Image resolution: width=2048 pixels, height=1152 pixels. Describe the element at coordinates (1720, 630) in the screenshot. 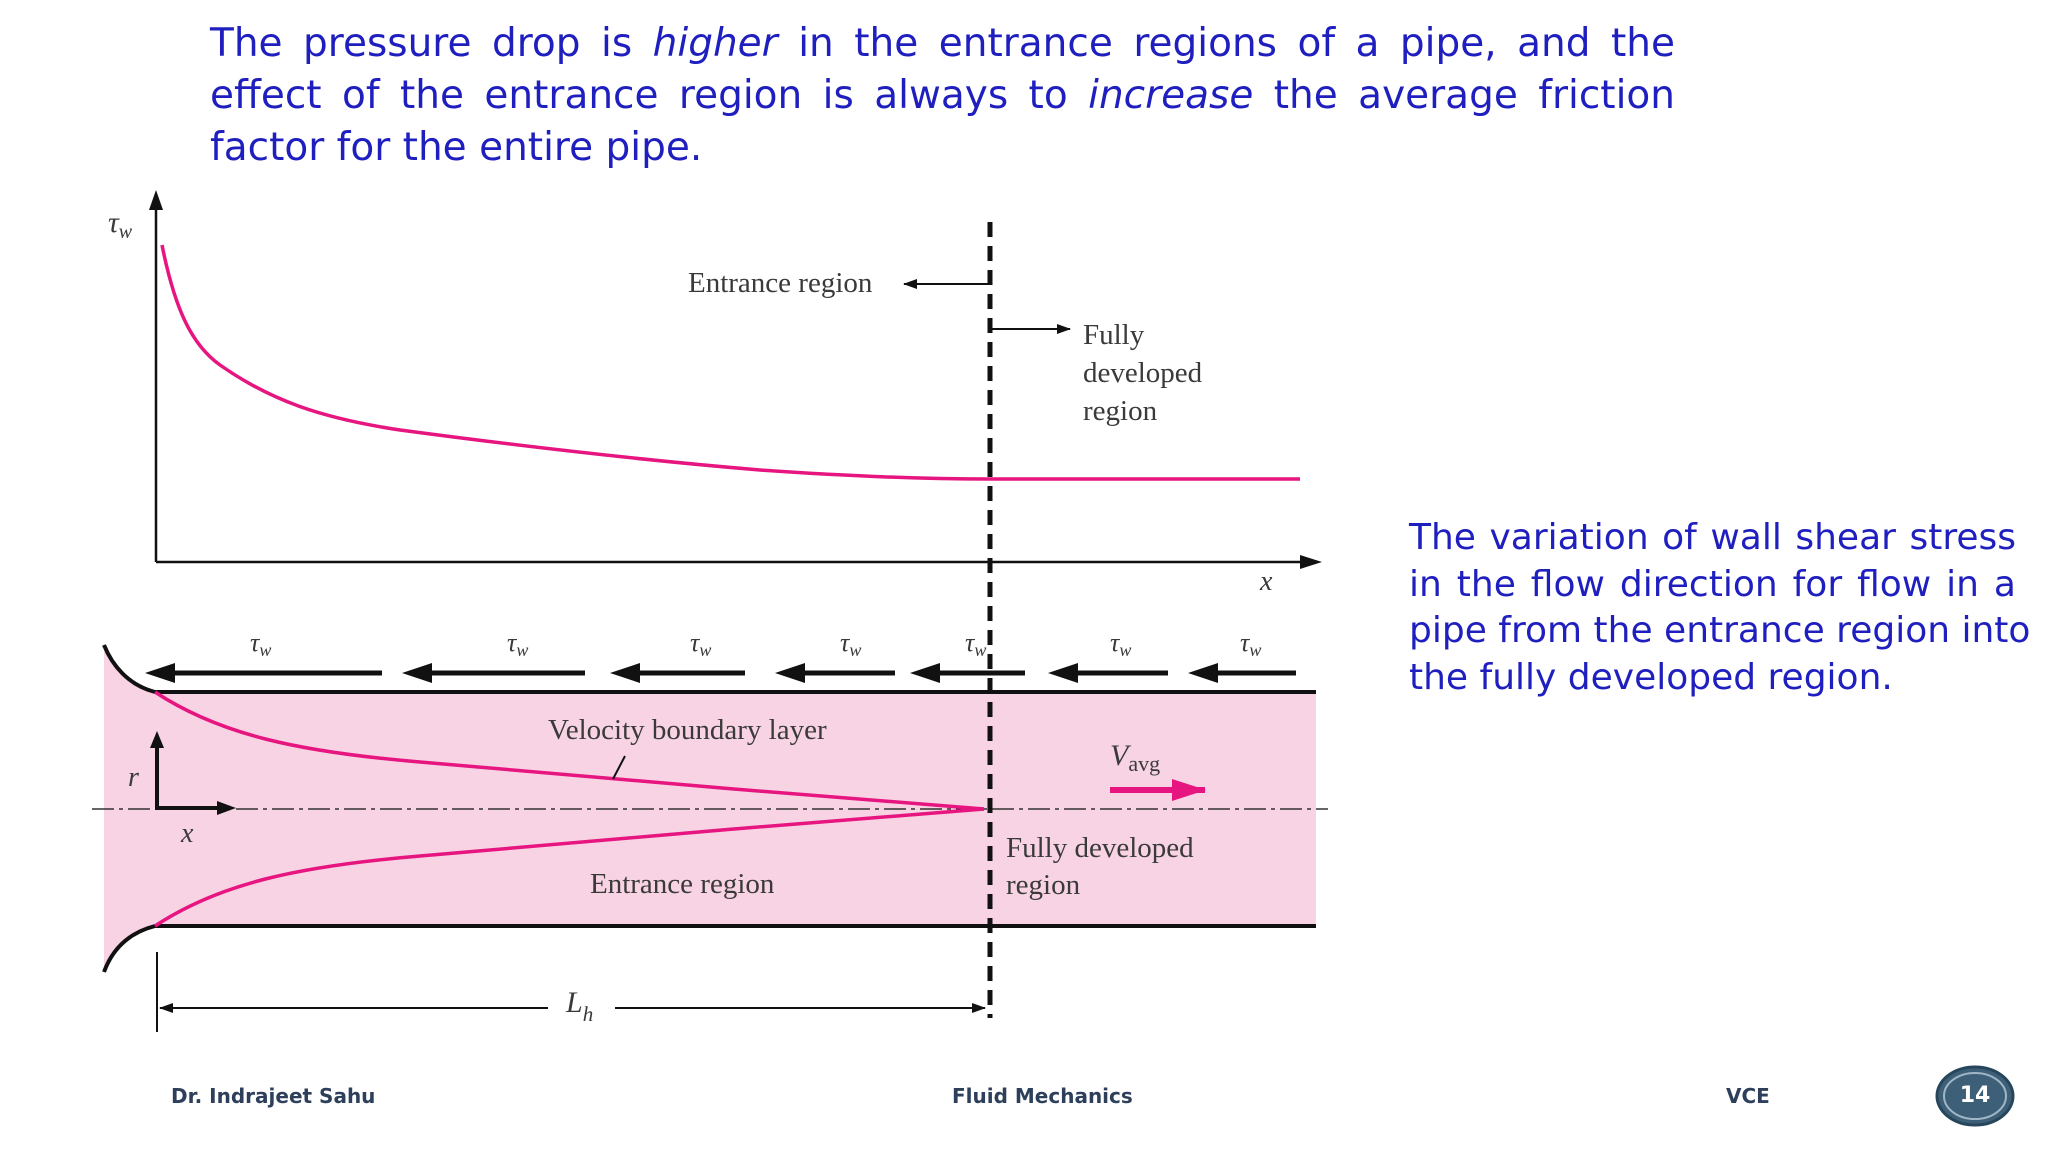

I see `caption-line-3: pipe from the entrance region into` at that location.